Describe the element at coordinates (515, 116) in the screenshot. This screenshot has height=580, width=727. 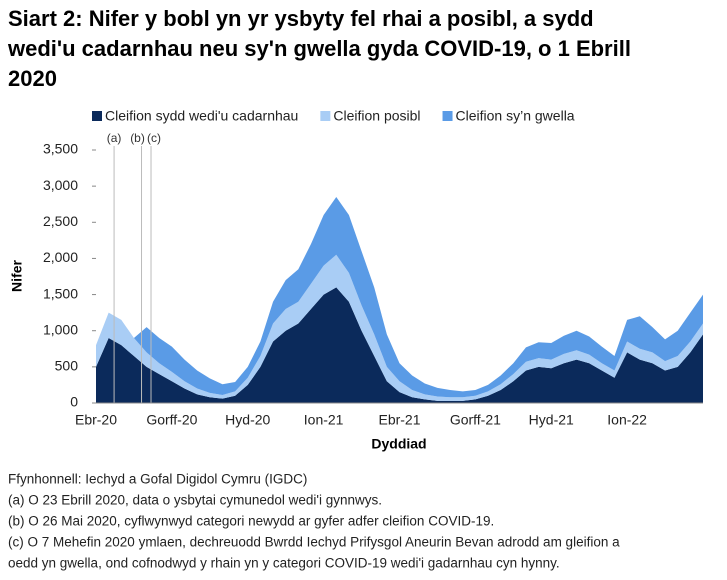
I see `legend-label: Cleifion sy’n gwella` at that location.